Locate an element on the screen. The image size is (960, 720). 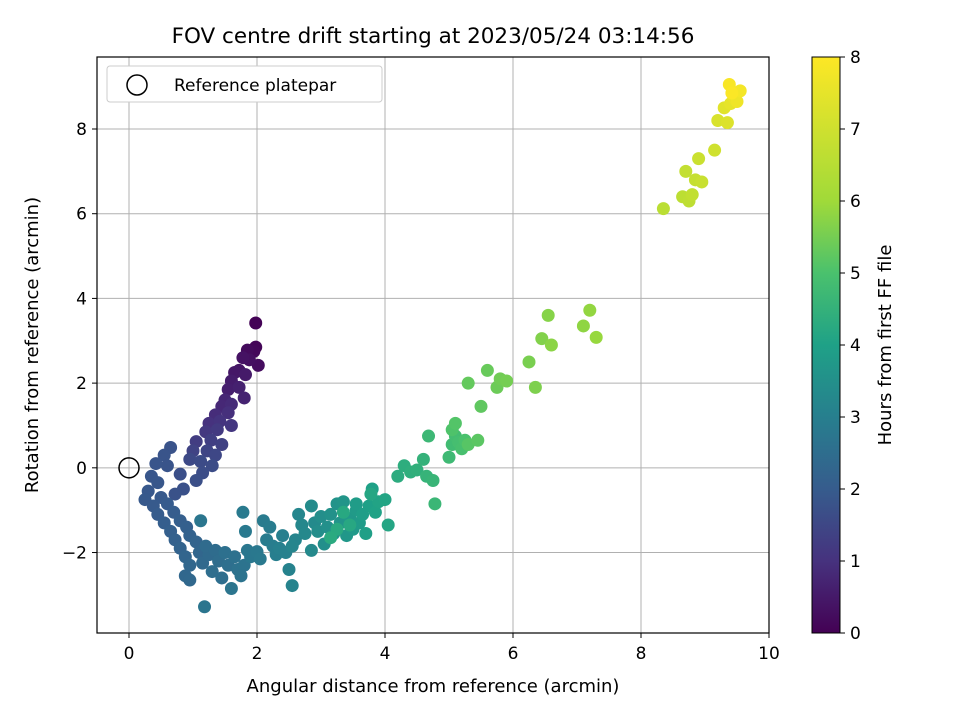
legend: Reference platepar is located at coordinates (244, 84).